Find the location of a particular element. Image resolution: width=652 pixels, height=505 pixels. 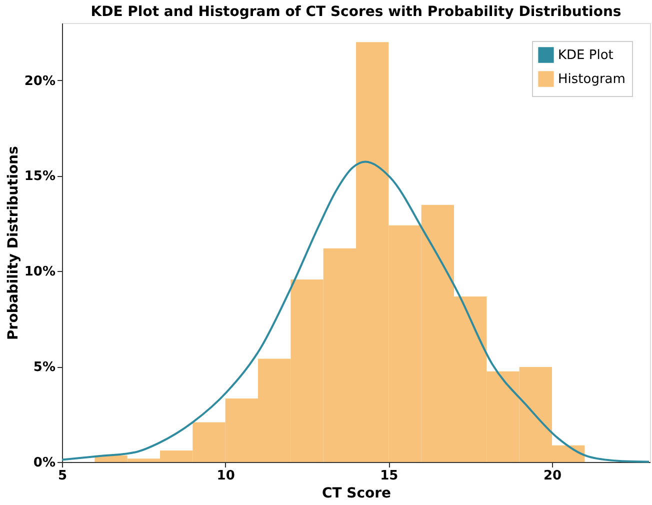

x-tick-label: 5 is located at coordinates (63, 476).